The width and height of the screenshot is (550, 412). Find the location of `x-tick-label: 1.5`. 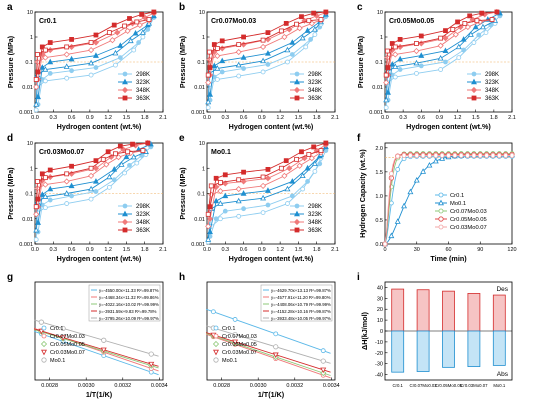

x-tick-label: 1.5 is located at coordinates (299, 250).